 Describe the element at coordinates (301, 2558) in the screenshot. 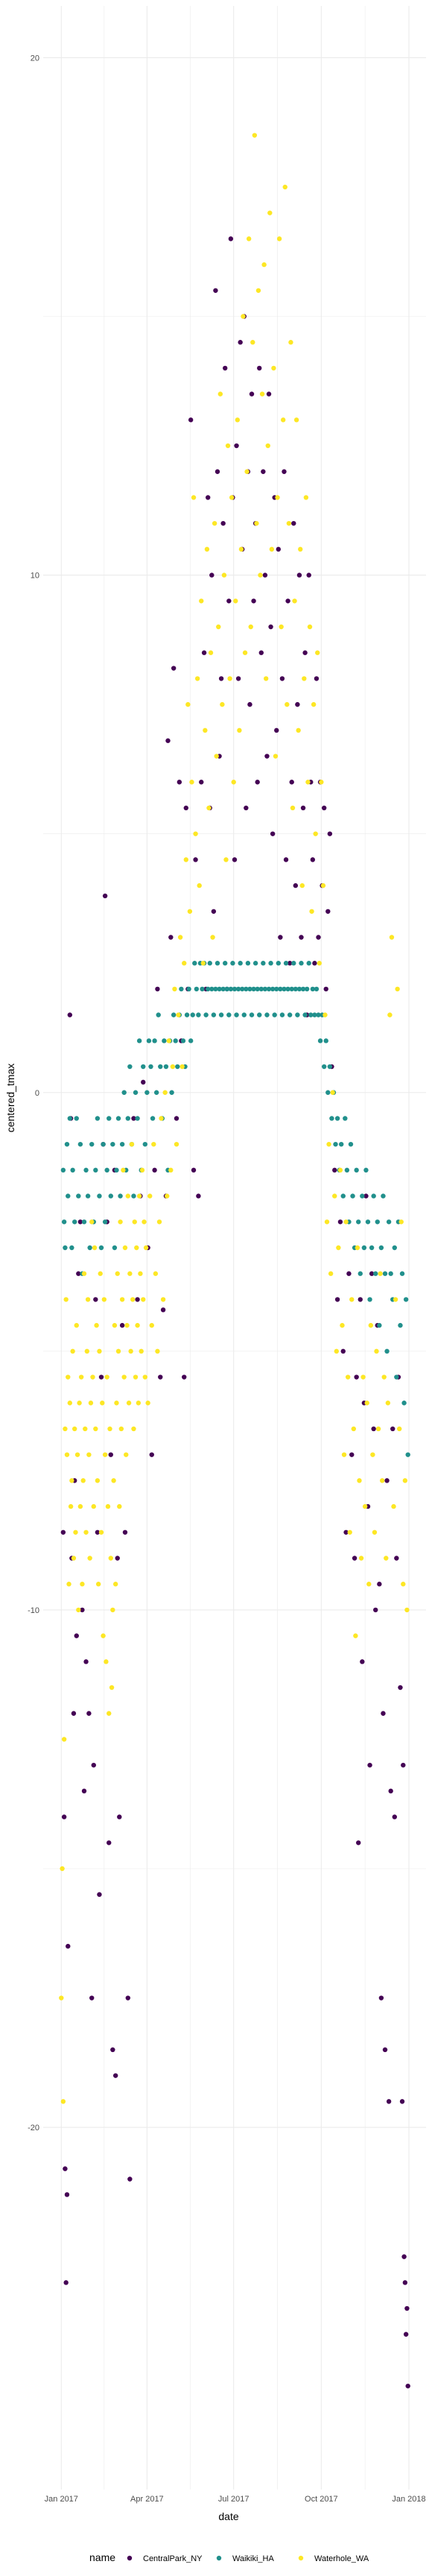

I see `legend-key` at that location.